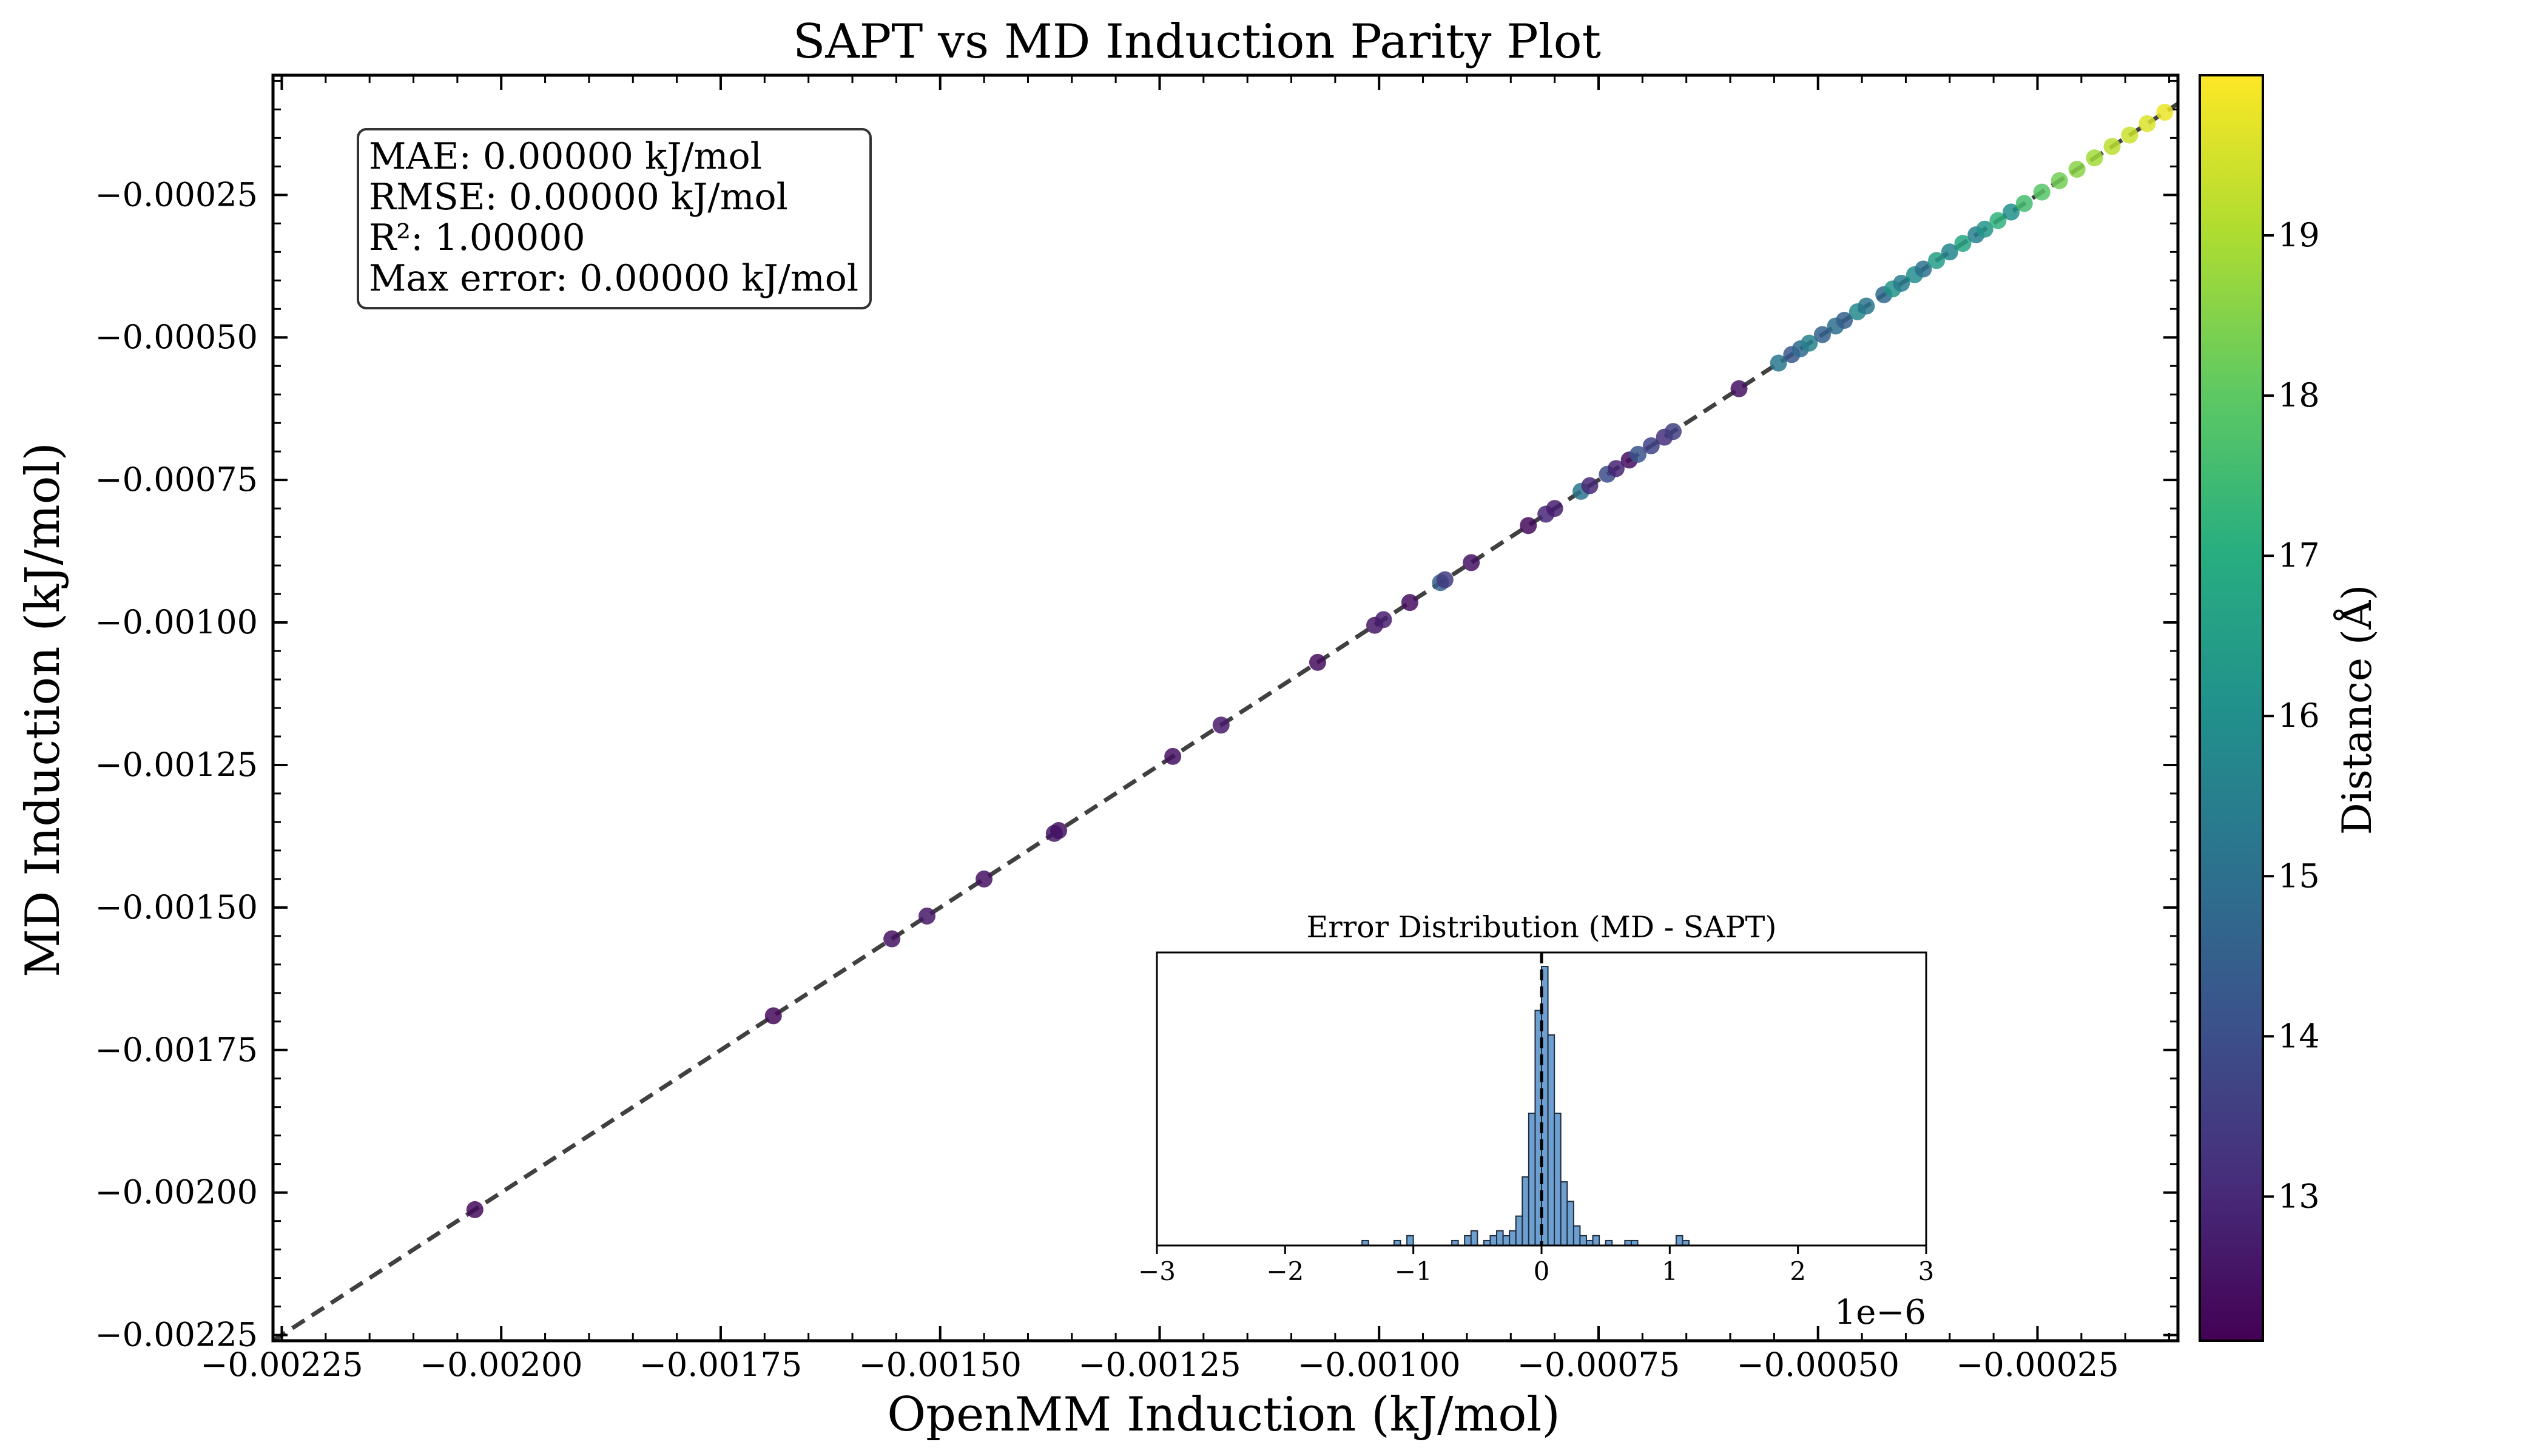 The width and height of the screenshot is (2548, 1456). What do you see at coordinates (1223, 1414) in the screenshot?
I see `x-axis-label: OpenMM Induction (kJ/mol)` at bounding box center [1223, 1414].